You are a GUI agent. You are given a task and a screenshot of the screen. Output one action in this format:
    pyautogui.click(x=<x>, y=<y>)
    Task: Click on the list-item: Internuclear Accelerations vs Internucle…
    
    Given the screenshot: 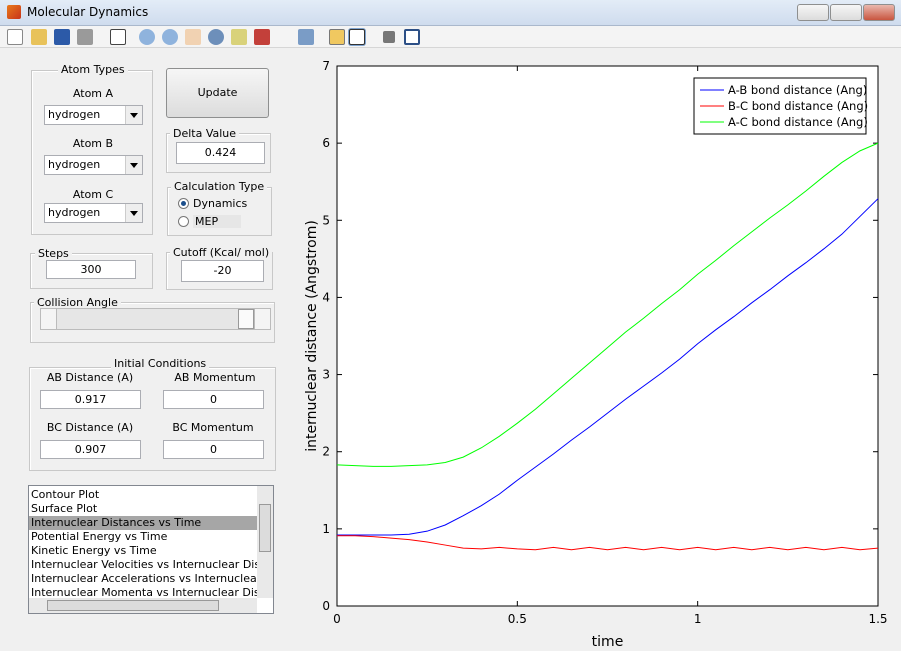 What is the action you would take?
    pyautogui.click(x=144, y=578)
    